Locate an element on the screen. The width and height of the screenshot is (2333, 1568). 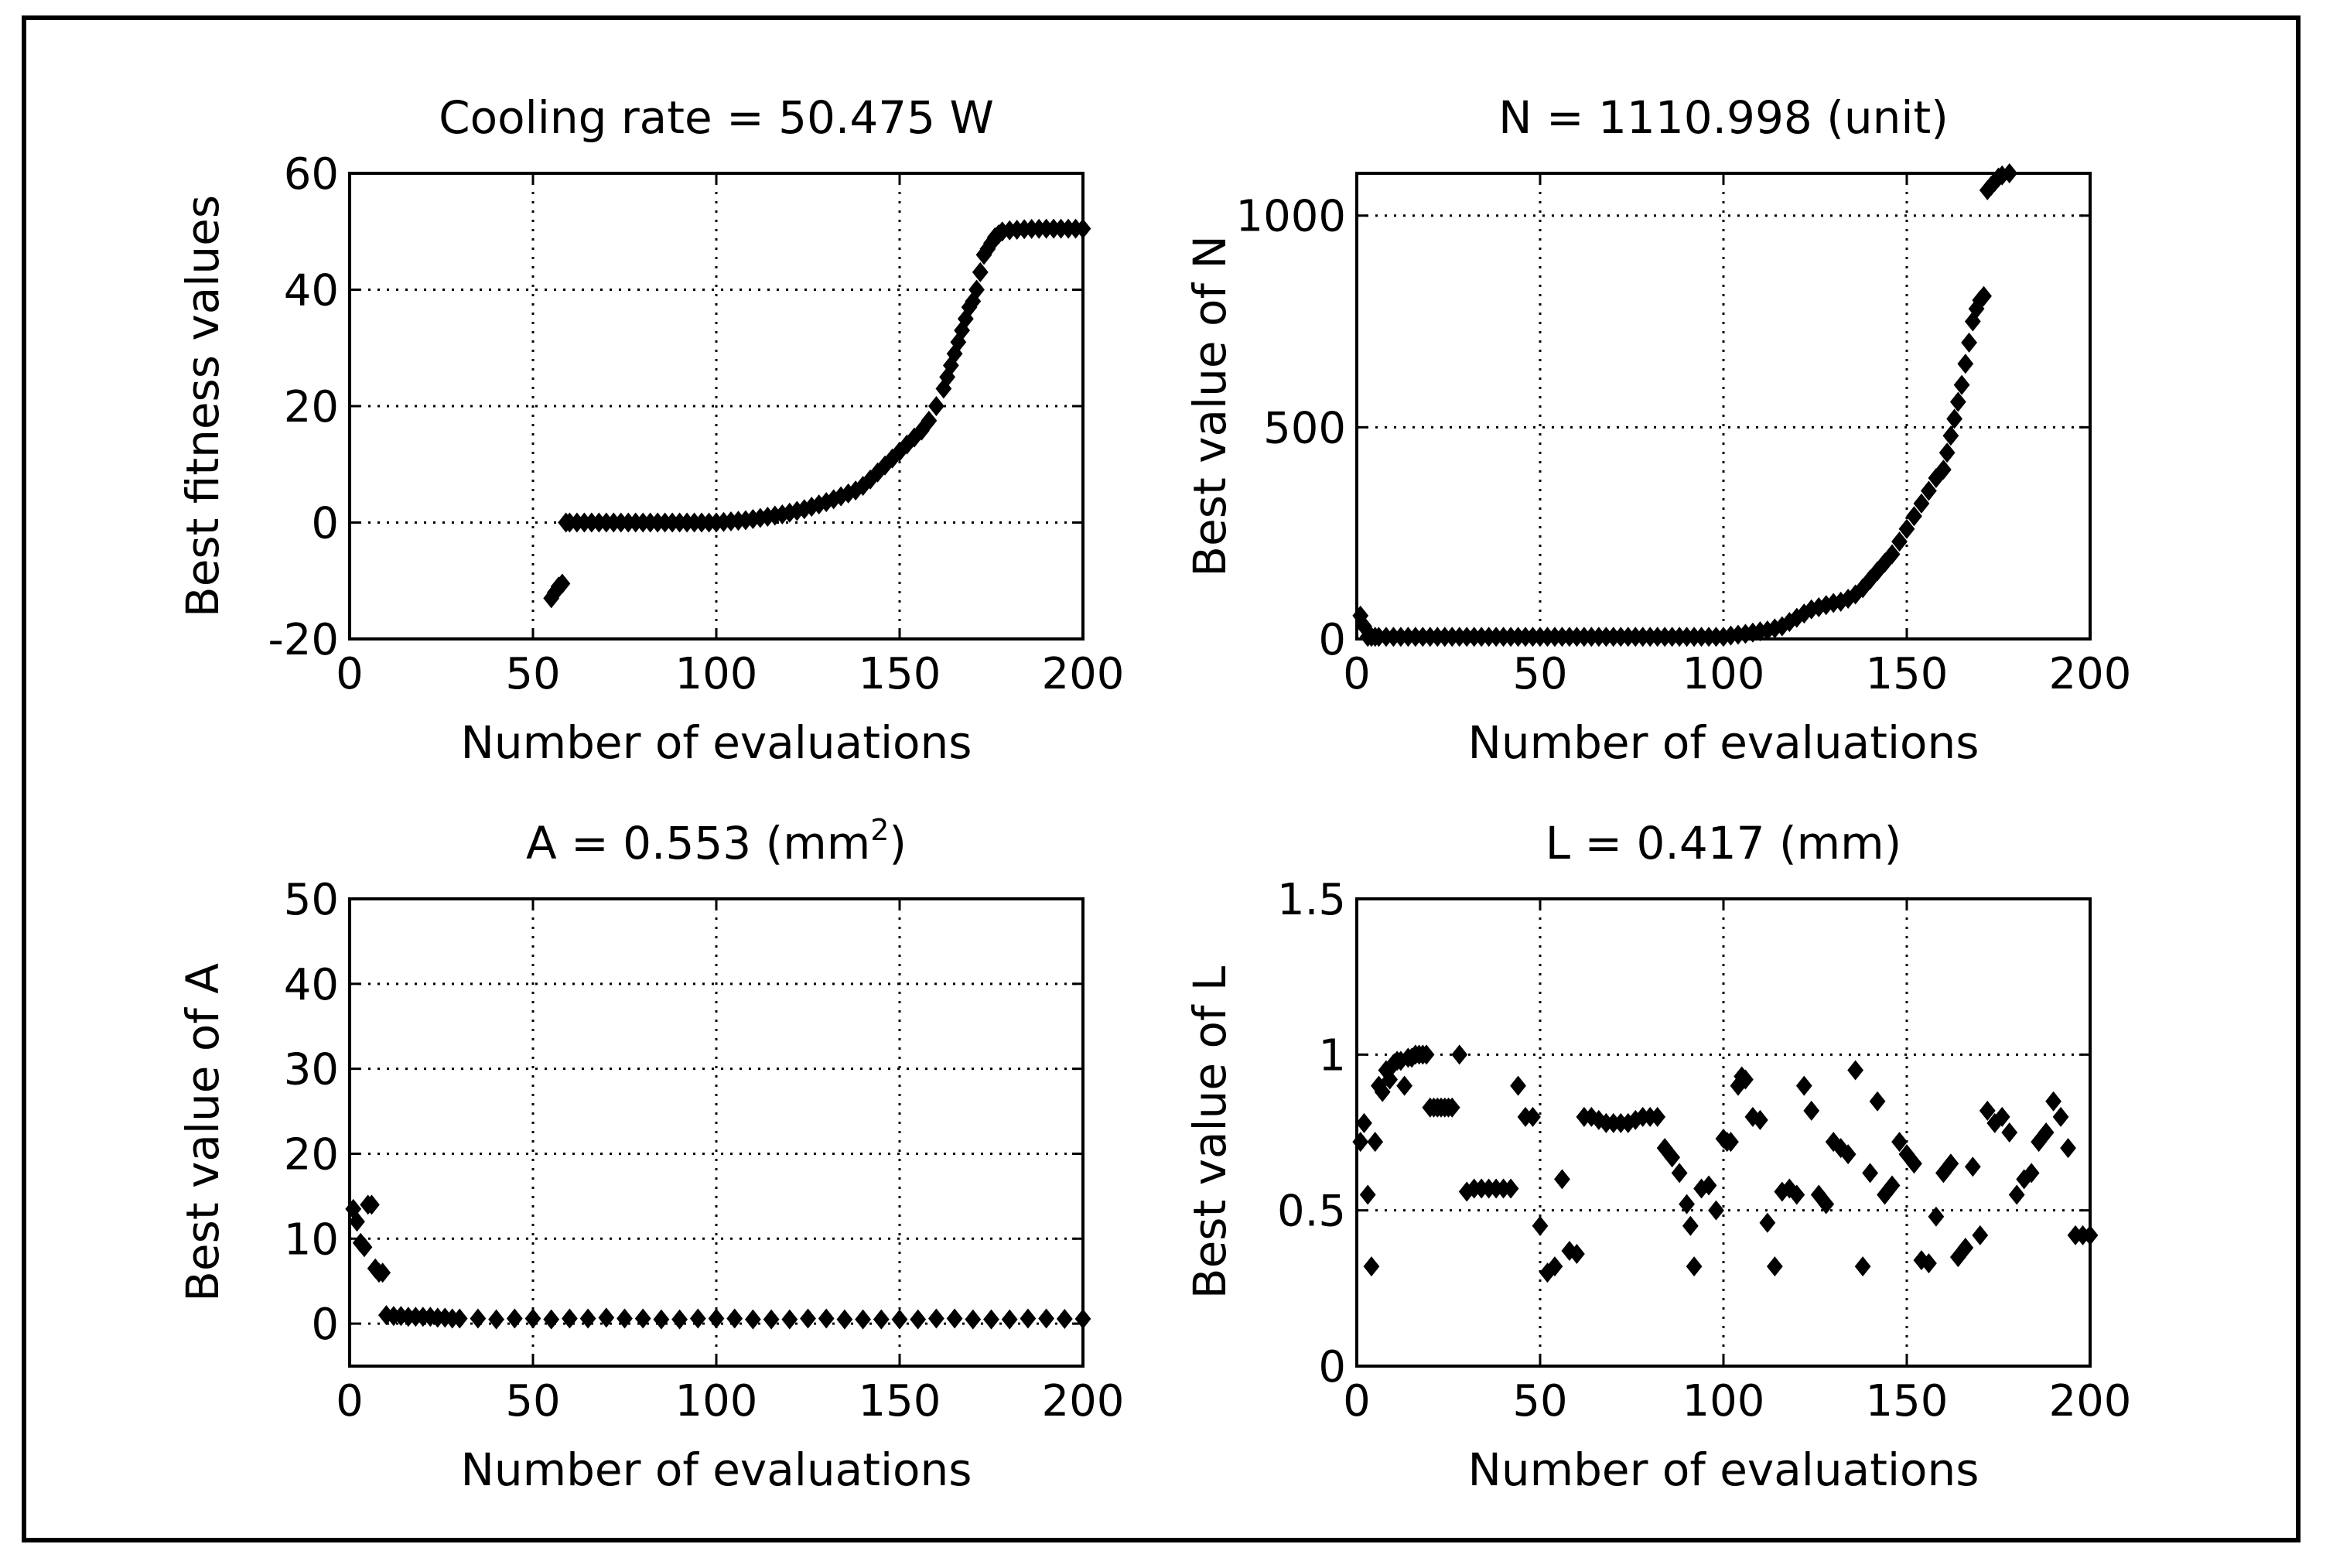
y-tick-label: 1000 is located at coordinates (1290, 217).